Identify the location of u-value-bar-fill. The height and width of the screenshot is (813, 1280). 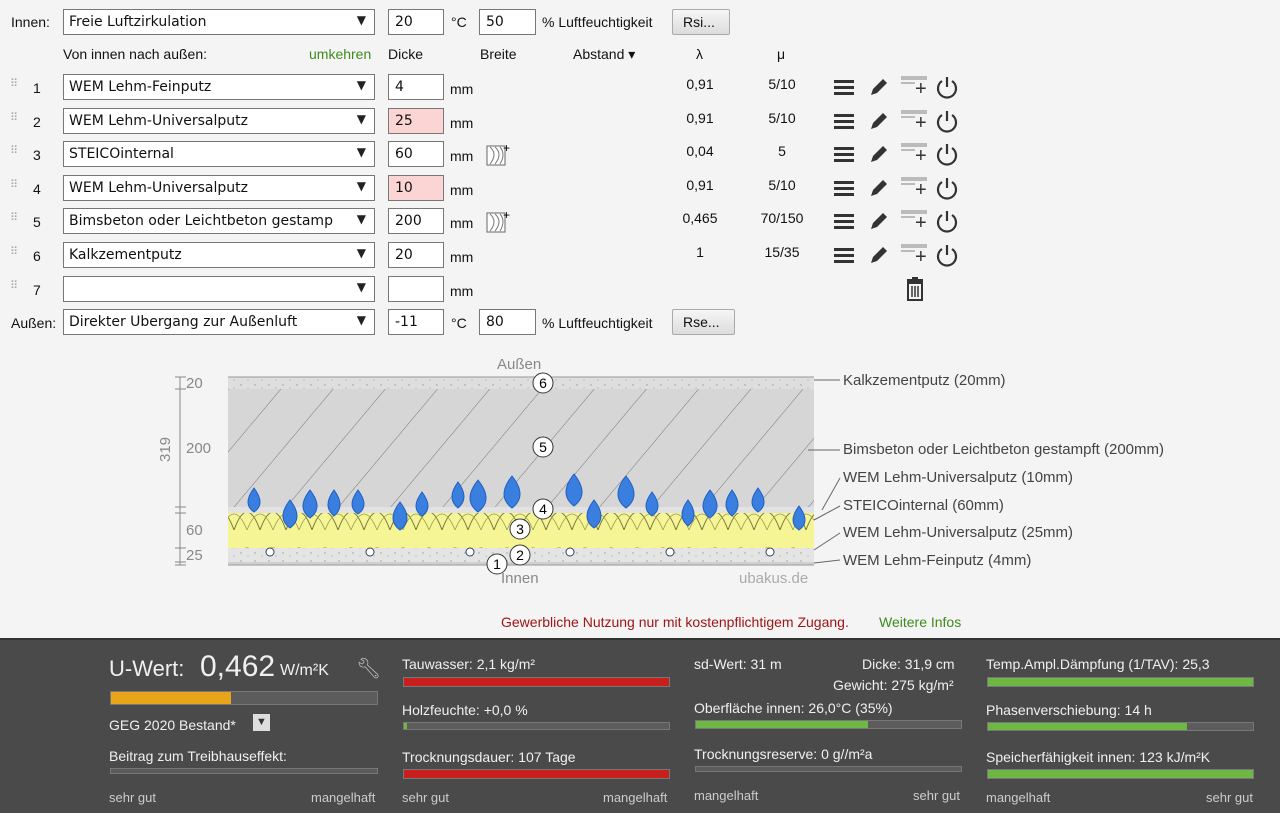
(171, 698).